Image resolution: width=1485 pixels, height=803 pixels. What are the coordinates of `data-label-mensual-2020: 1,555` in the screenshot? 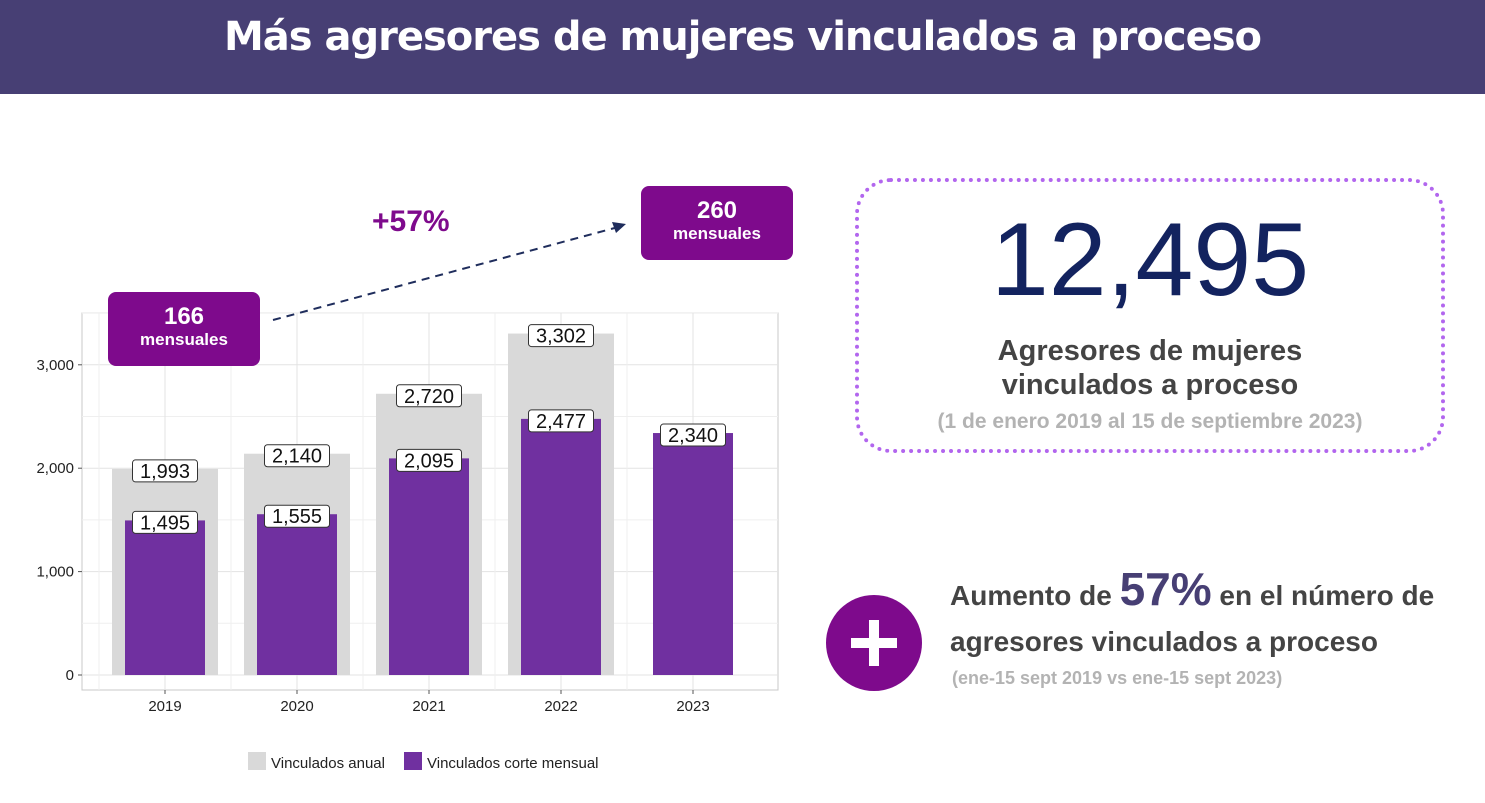 It's located at (297, 516).